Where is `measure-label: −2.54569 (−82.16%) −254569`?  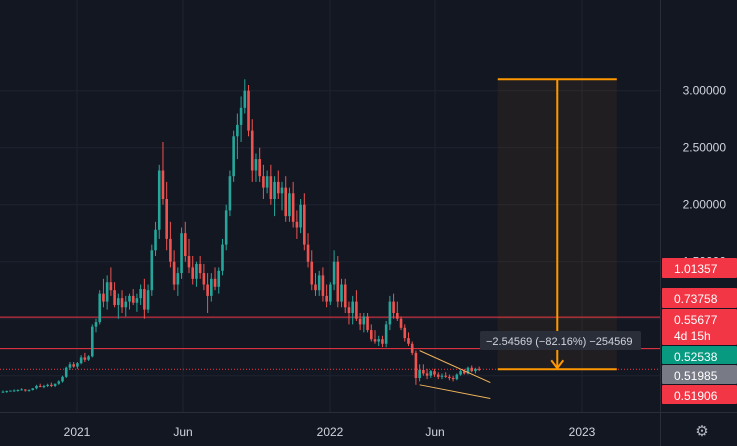
measure-label: −2.54569 (−82.16%) −254569 is located at coordinates (560, 340).